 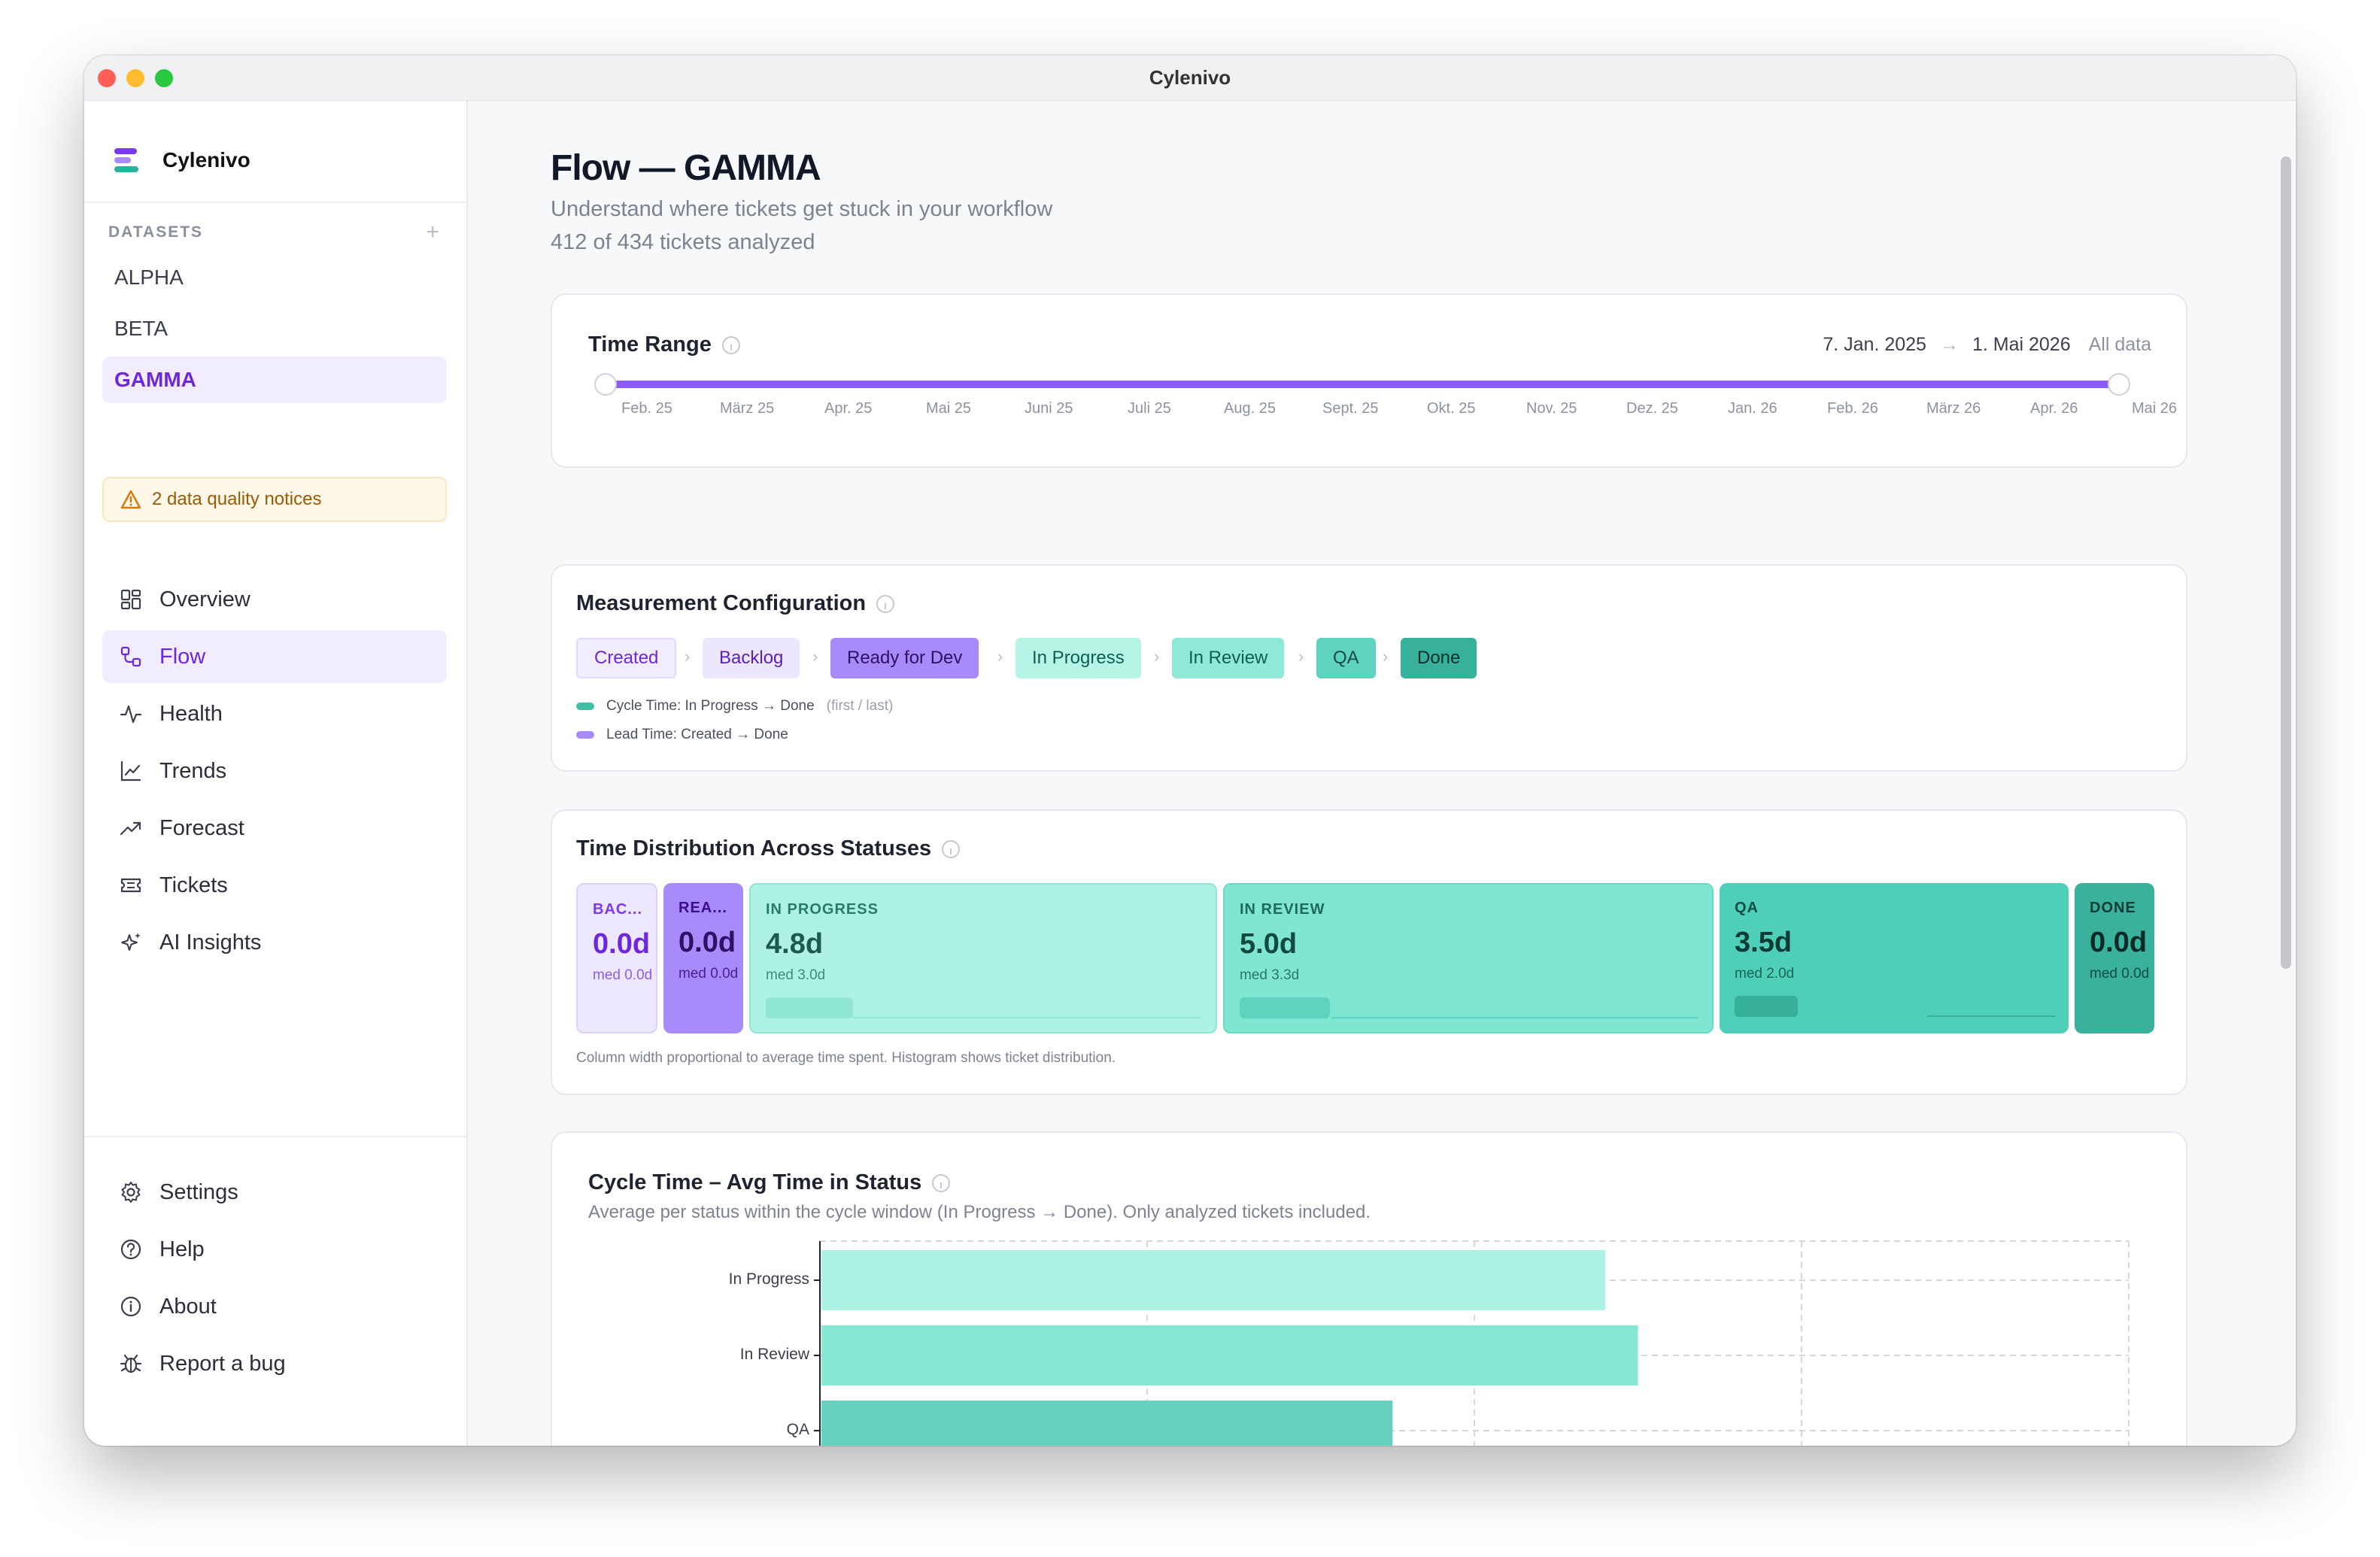 What do you see at coordinates (149, 277) in the screenshot?
I see `dataset-item-alpha: ALPHA` at bounding box center [149, 277].